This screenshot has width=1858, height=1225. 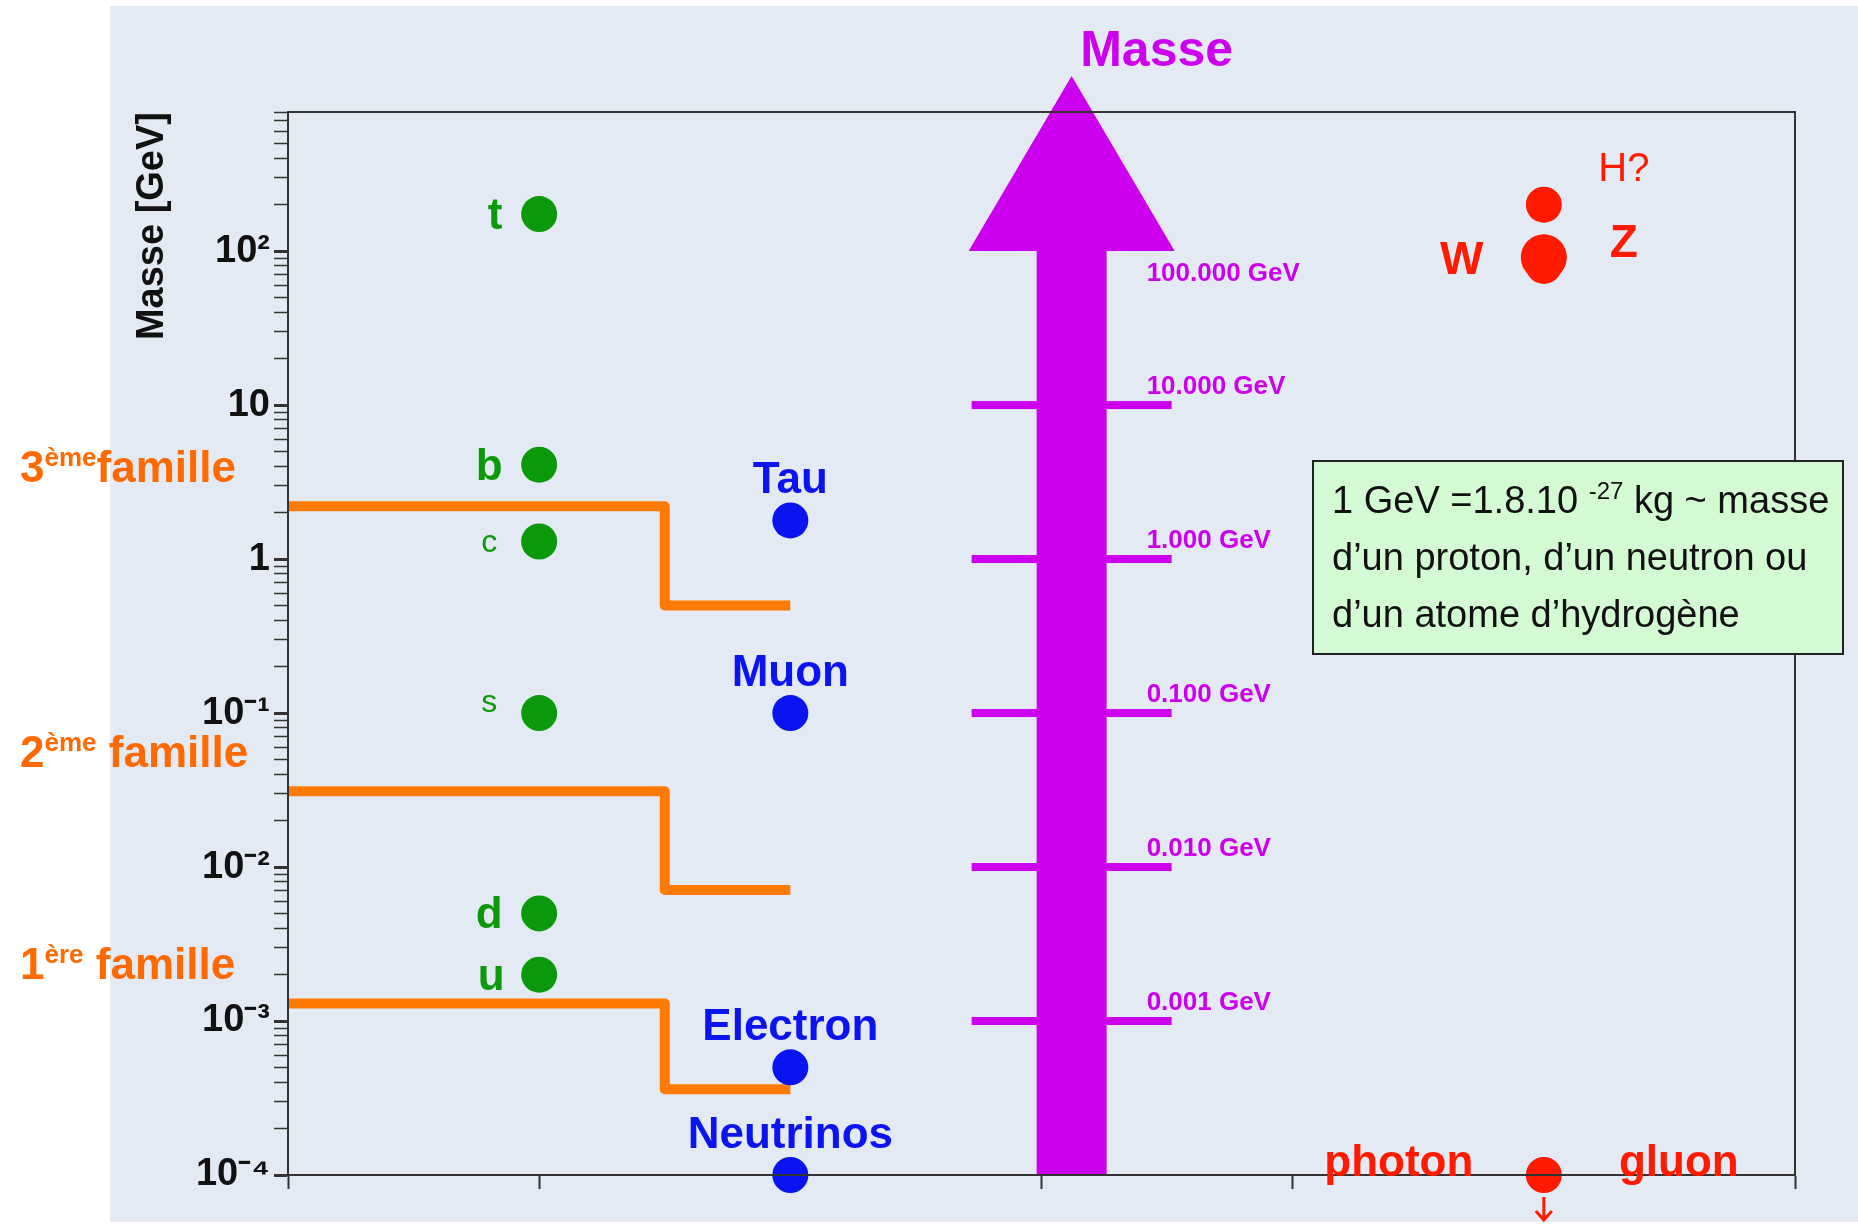 What do you see at coordinates (1678, 1160) in the screenshot?
I see `annotation: gluon` at bounding box center [1678, 1160].